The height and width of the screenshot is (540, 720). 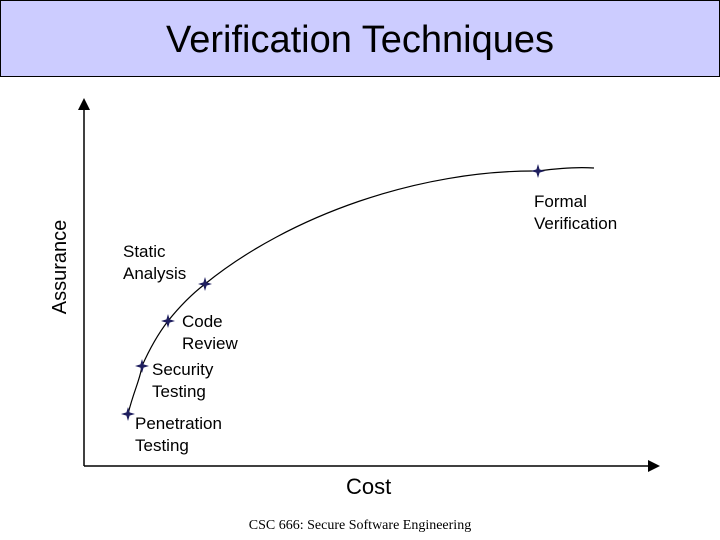 What do you see at coordinates (560, 201) in the screenshot?
I see `technique-label-line: Formal` at bounding box center [560, 201].